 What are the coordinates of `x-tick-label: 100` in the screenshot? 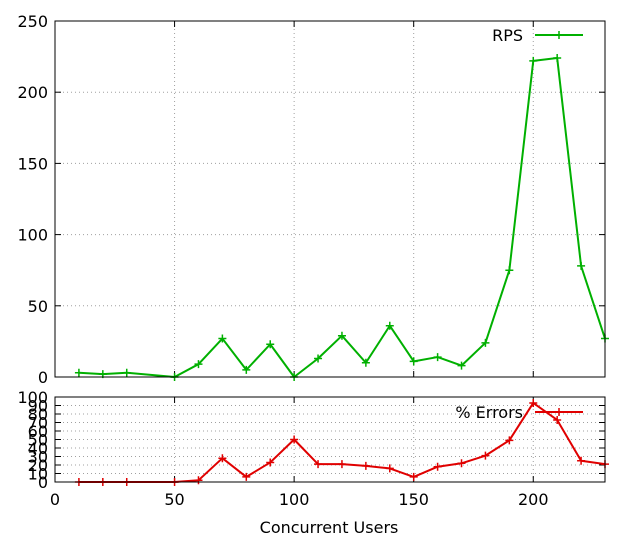 It's located at (294, 499).